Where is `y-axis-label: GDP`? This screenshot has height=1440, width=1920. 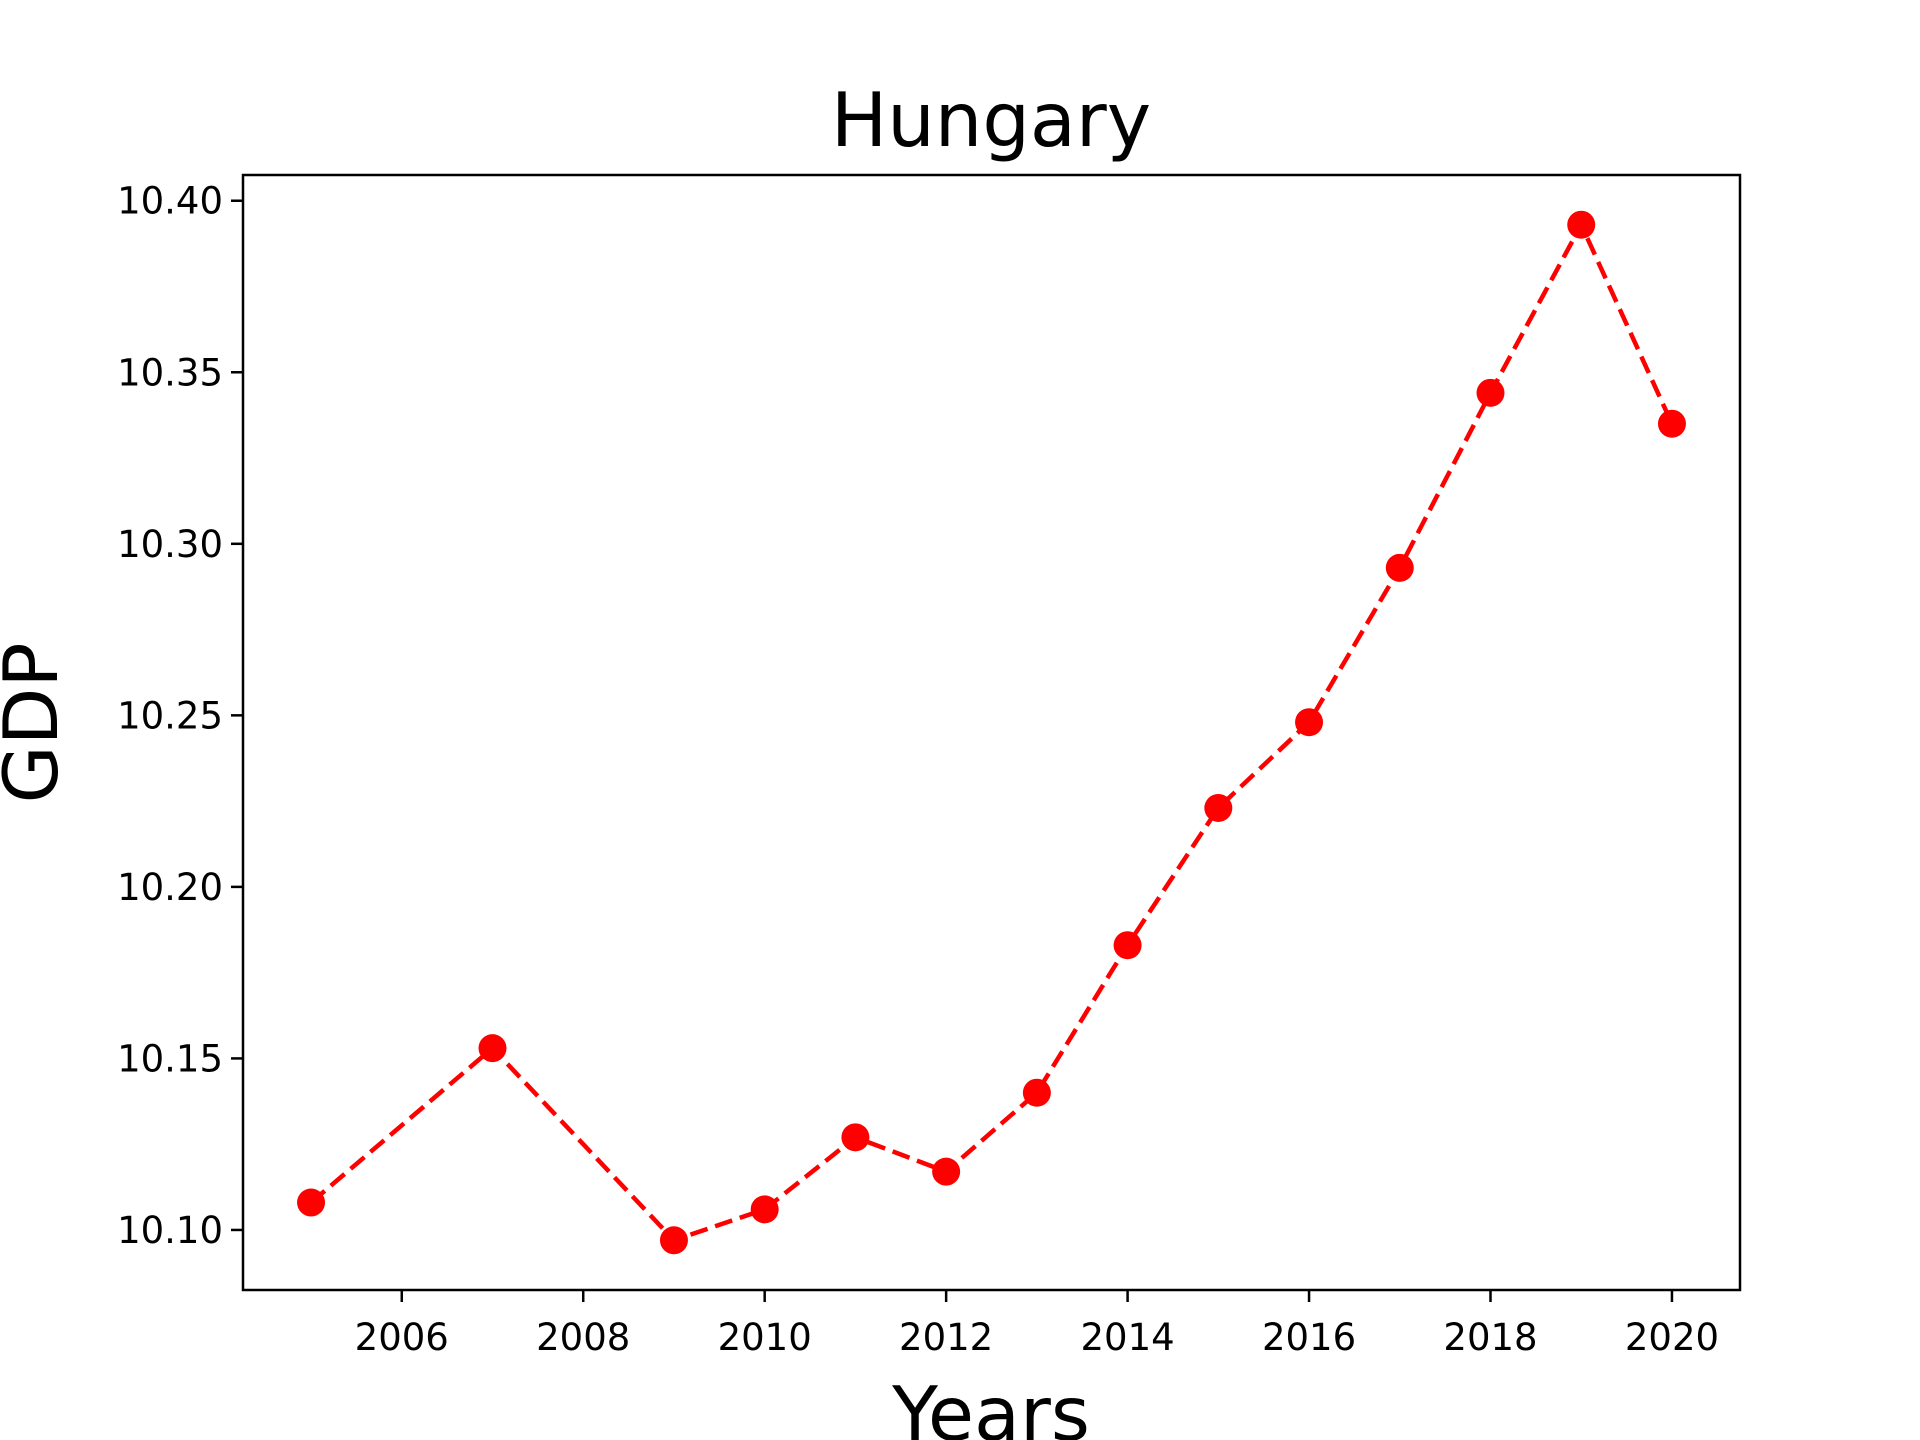
y-axis-label: GDP is located at coordinates (37, 722).